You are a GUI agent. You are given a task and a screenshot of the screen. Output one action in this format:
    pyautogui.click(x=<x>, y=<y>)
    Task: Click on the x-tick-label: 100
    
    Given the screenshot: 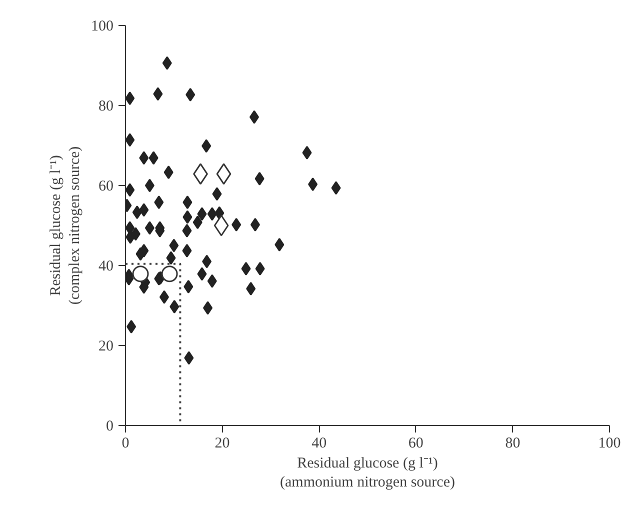 What is the action you would take?
    pyautogui.click(x=609, y=444)
    